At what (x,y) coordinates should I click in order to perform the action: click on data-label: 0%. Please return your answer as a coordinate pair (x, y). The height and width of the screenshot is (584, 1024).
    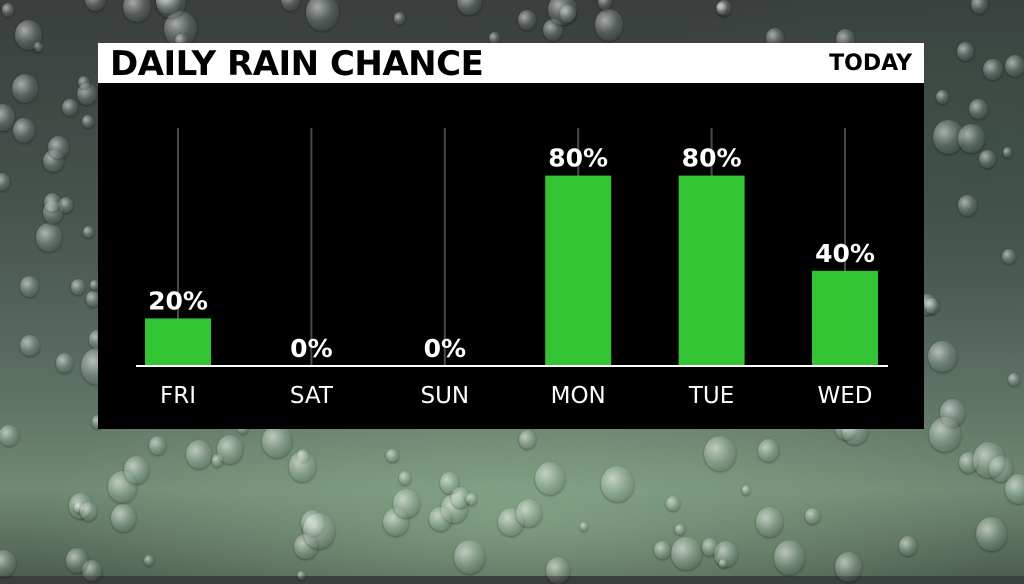
    Looking at the image, I should click on (311, 348).